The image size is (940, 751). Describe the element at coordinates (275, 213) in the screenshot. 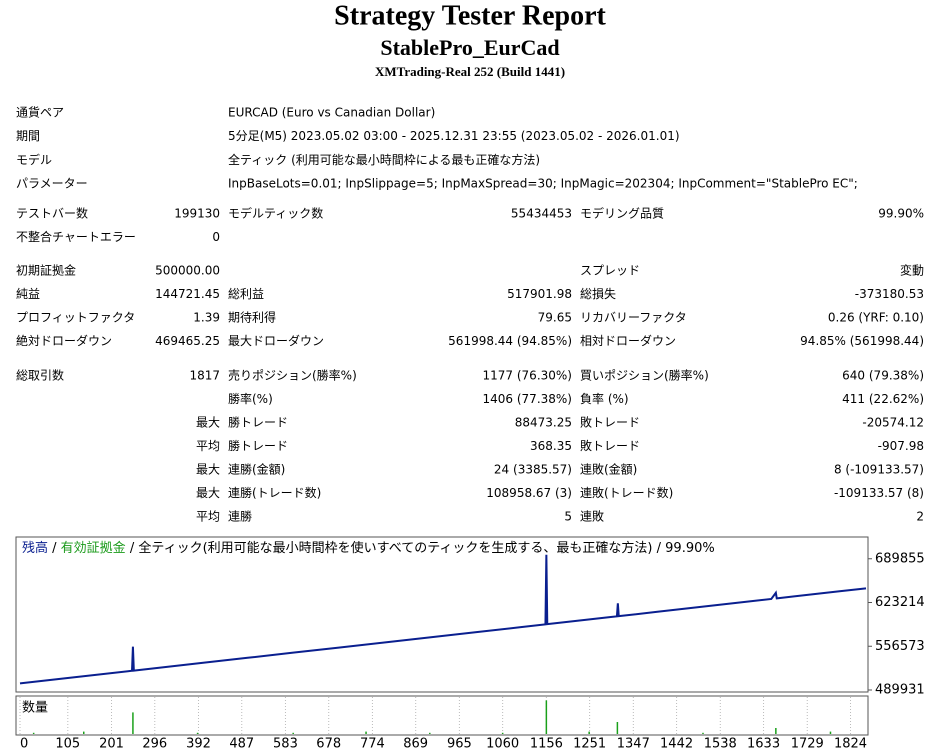

I see `stat-label: モデルティック数` at that location.